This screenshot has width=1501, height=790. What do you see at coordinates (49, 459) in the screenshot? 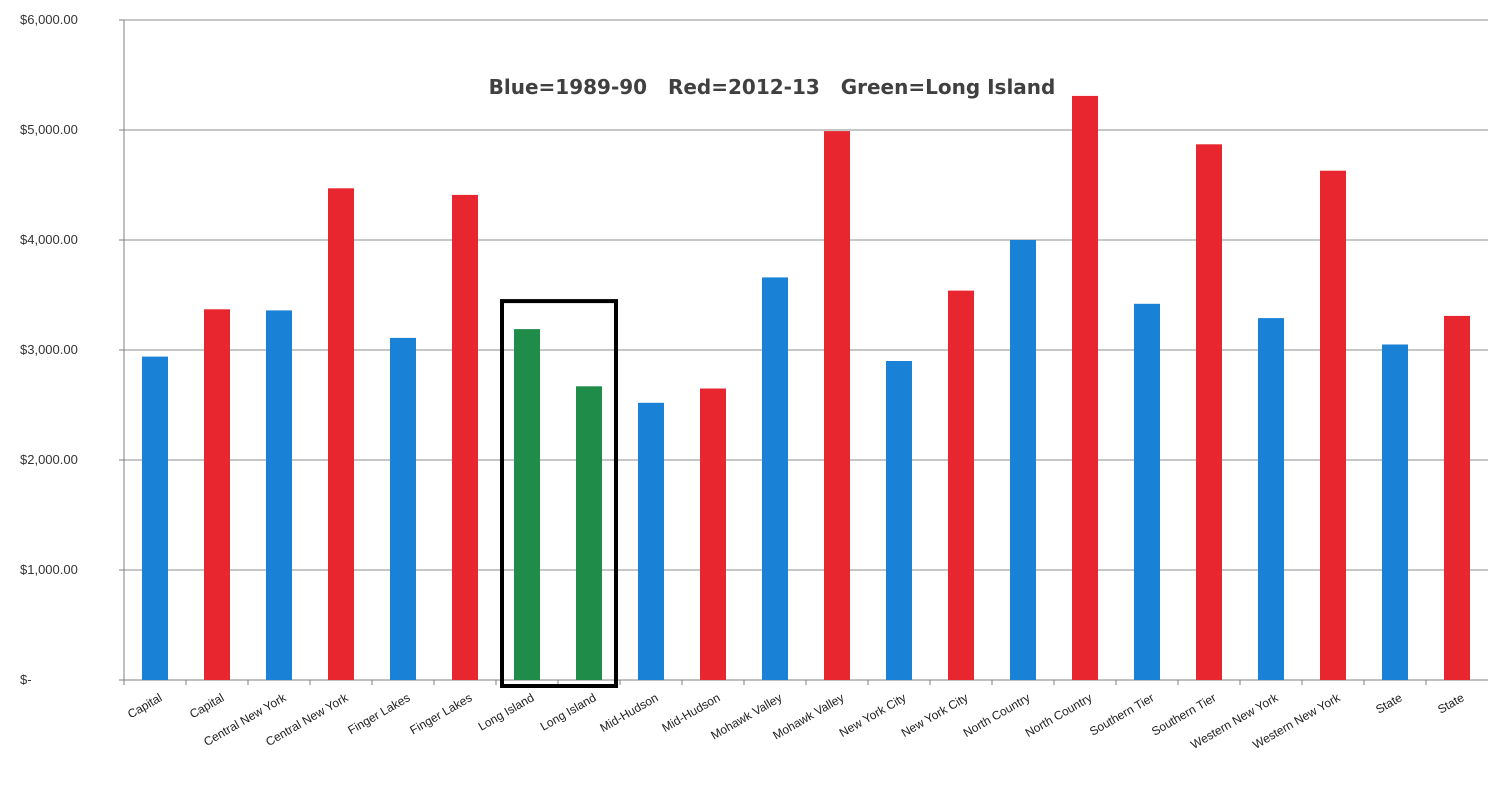
I see `y-tick-label: $2,000.00` at bounding box center [49, 459].